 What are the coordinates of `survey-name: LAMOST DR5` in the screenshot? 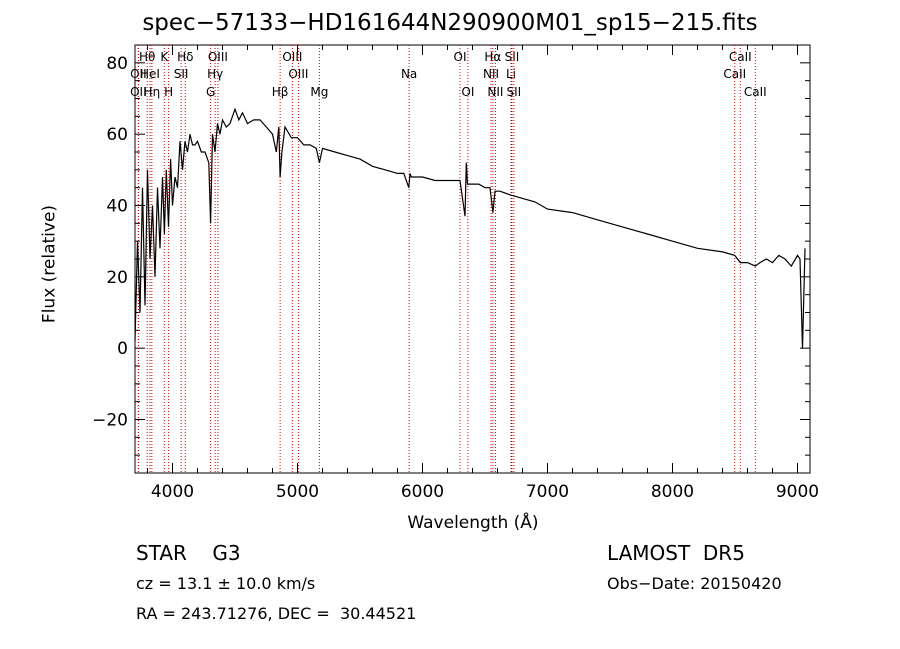 It's located at (676, 553).